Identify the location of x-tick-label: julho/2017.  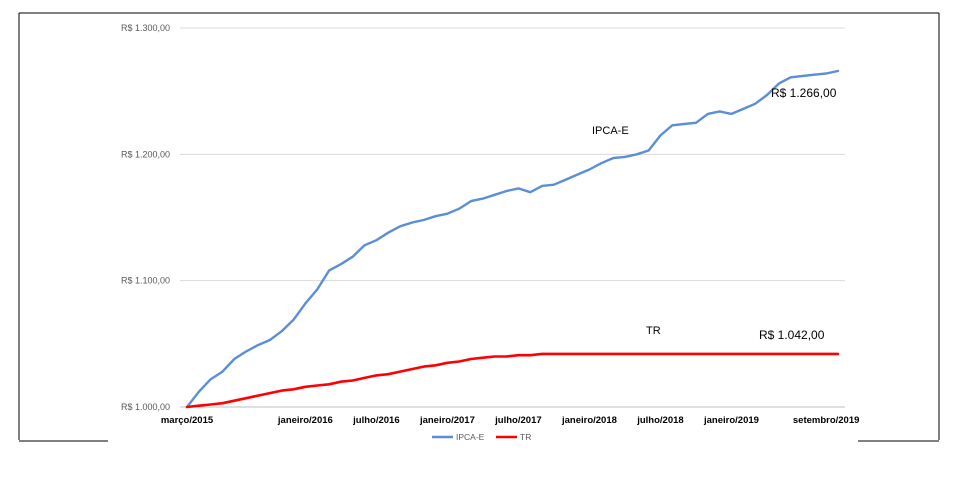
(517, 420).